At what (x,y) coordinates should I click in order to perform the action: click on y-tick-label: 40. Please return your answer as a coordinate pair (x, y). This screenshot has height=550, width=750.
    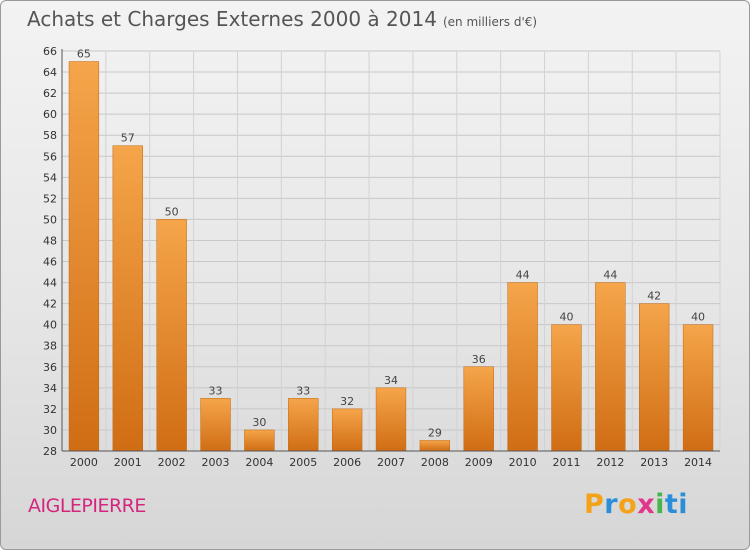
    Looking at the image, I should click on (50, 325).